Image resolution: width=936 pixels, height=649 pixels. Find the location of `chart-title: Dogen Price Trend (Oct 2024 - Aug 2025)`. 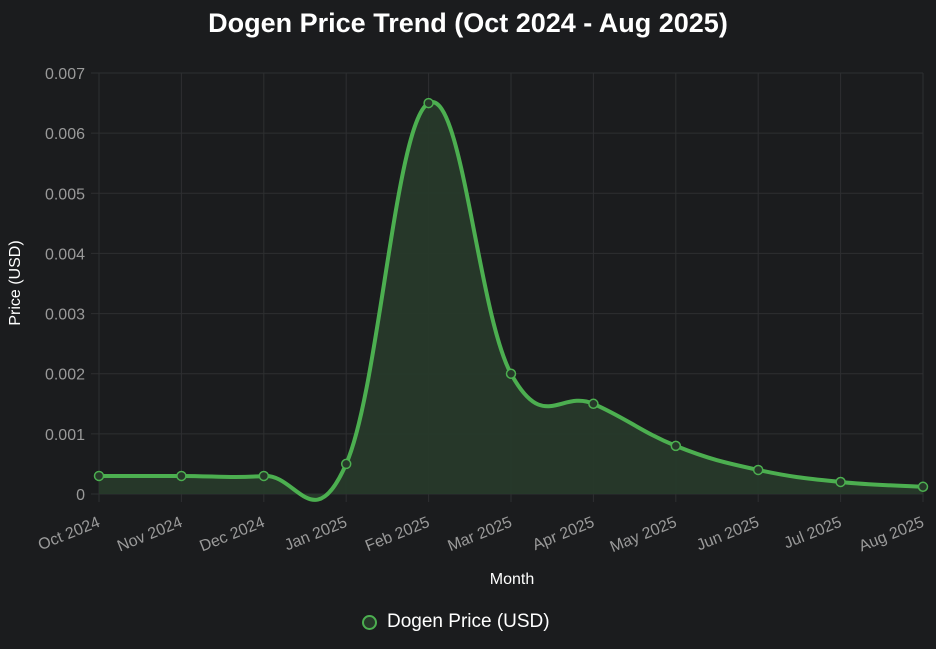

chart-title: Dogen Price Trend (Oct 2024 - Aug 2025) is located at coordinates (468, 23).